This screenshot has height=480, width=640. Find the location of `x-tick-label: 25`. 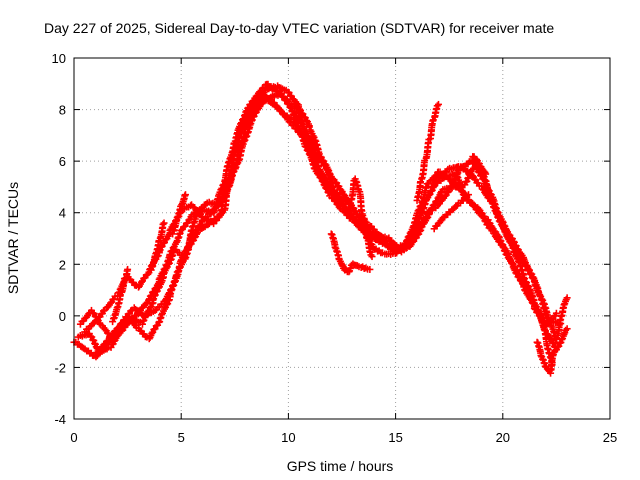

x-tick-label: 25 is located at coordinates (610, 437).